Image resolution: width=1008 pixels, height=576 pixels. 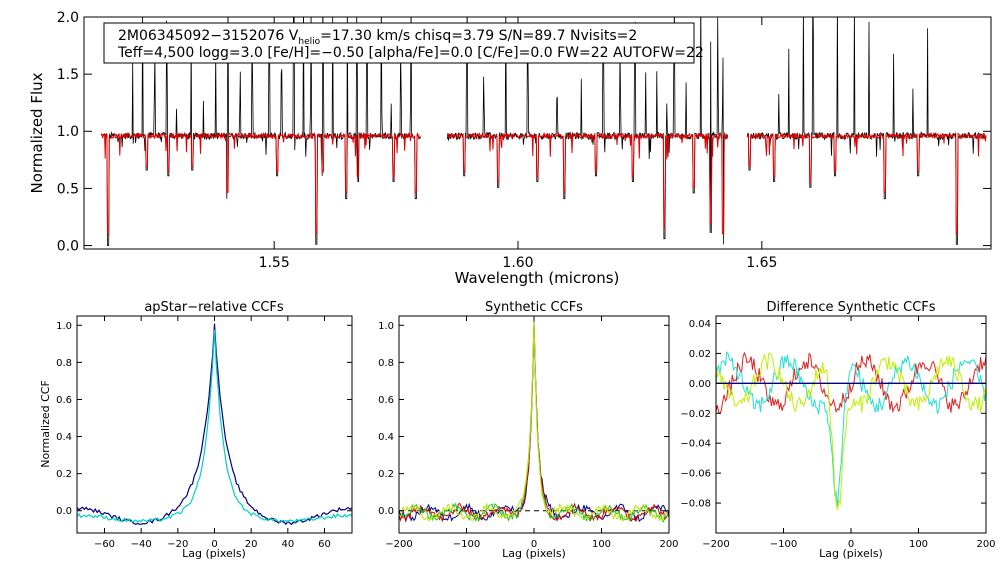 What do you see at coordinates (104, 544) in the screenshot?
I see `x-tick-label: −60` at bounding box center [104, 544].